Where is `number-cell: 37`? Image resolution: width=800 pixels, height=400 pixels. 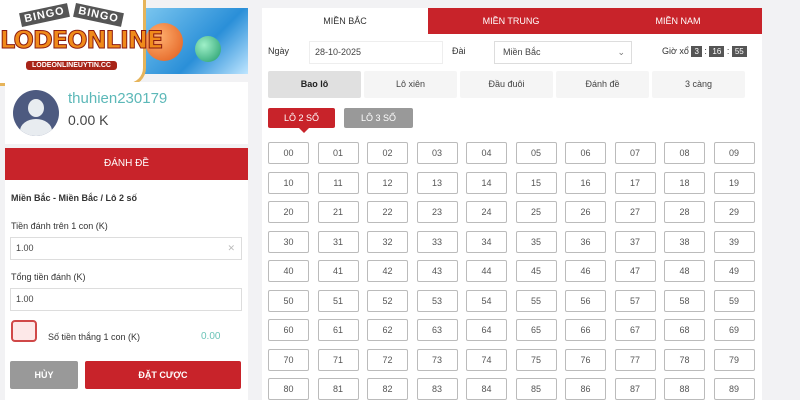 number-cell: 37 is located at coordinates (635, 241).